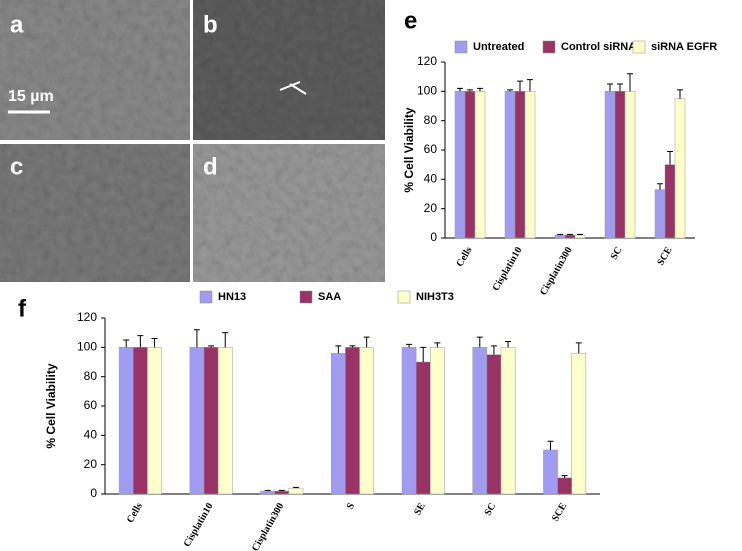  I want to click on scale-bar-label: 15 µm, so click(31, 96).